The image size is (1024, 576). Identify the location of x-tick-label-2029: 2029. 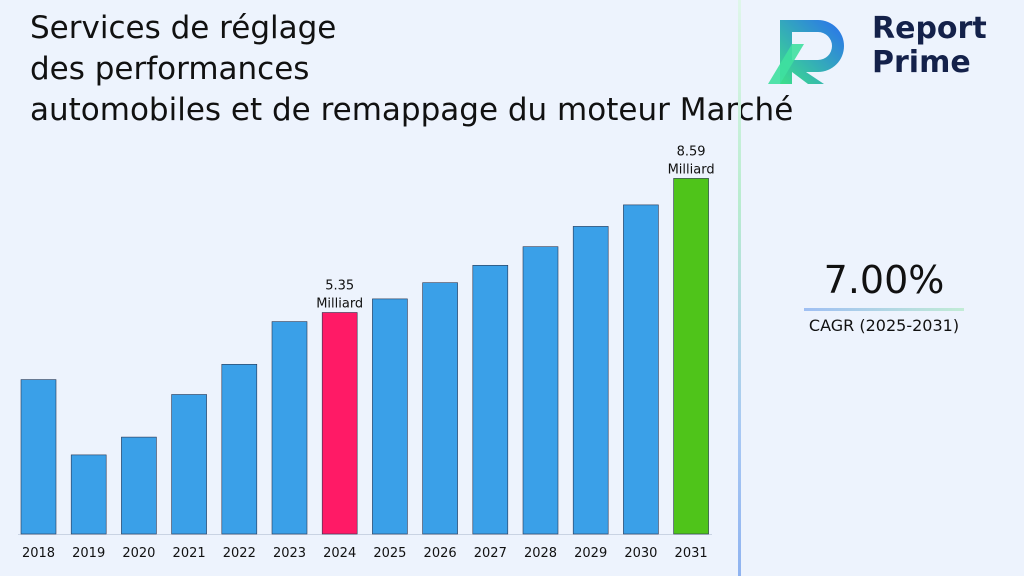
(590, 553).